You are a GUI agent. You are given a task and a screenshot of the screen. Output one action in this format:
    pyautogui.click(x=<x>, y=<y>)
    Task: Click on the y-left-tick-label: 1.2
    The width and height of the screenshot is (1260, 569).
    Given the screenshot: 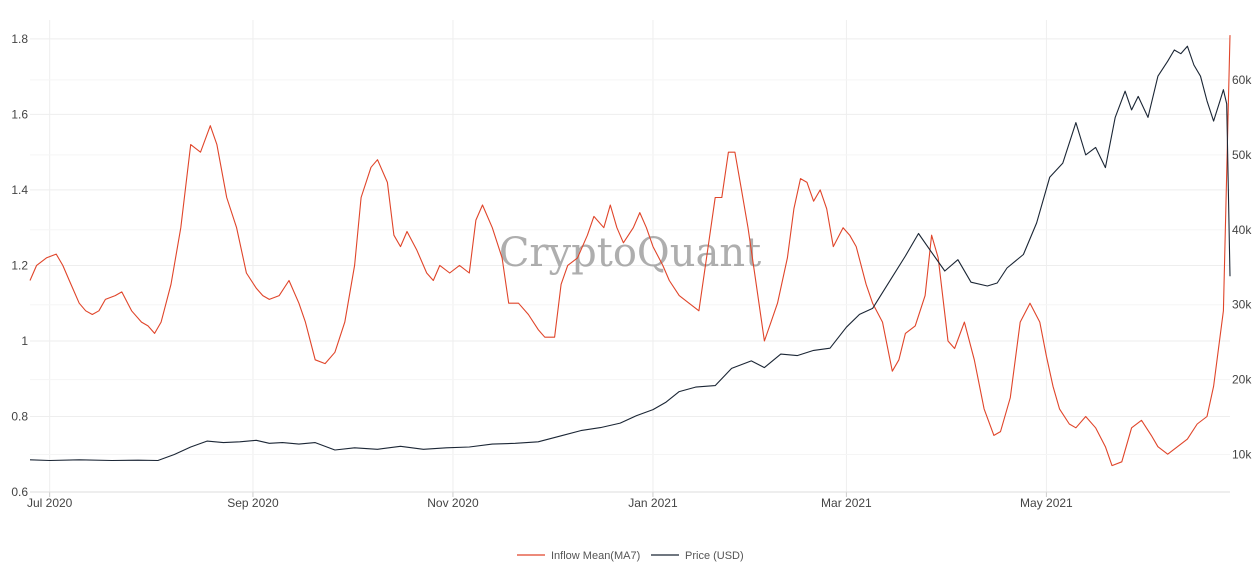 What is the action you would take?
    pyautogui.click(x=19, y=265)
    